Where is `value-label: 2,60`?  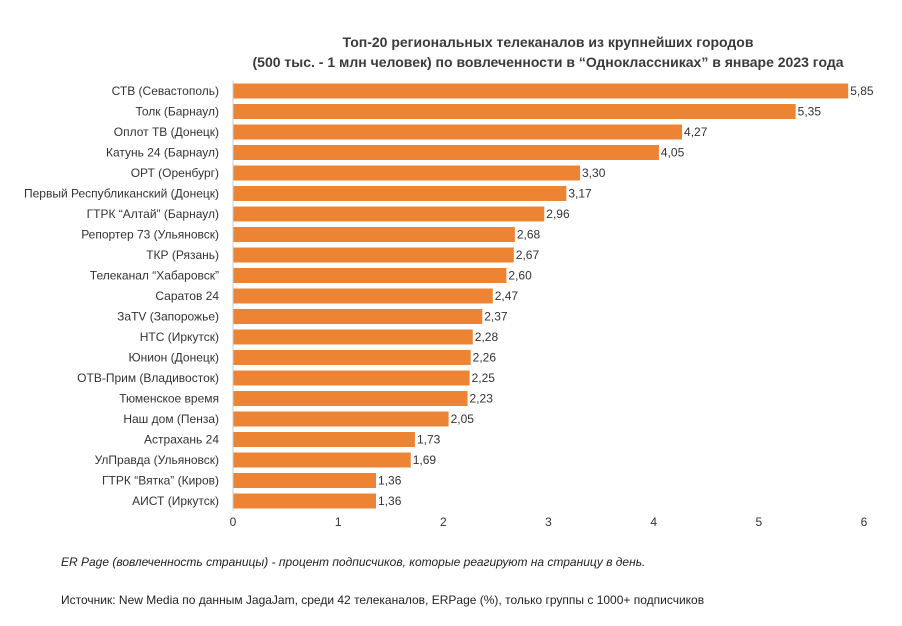
value-label: 2,60 is located at coordinates (520, 276).